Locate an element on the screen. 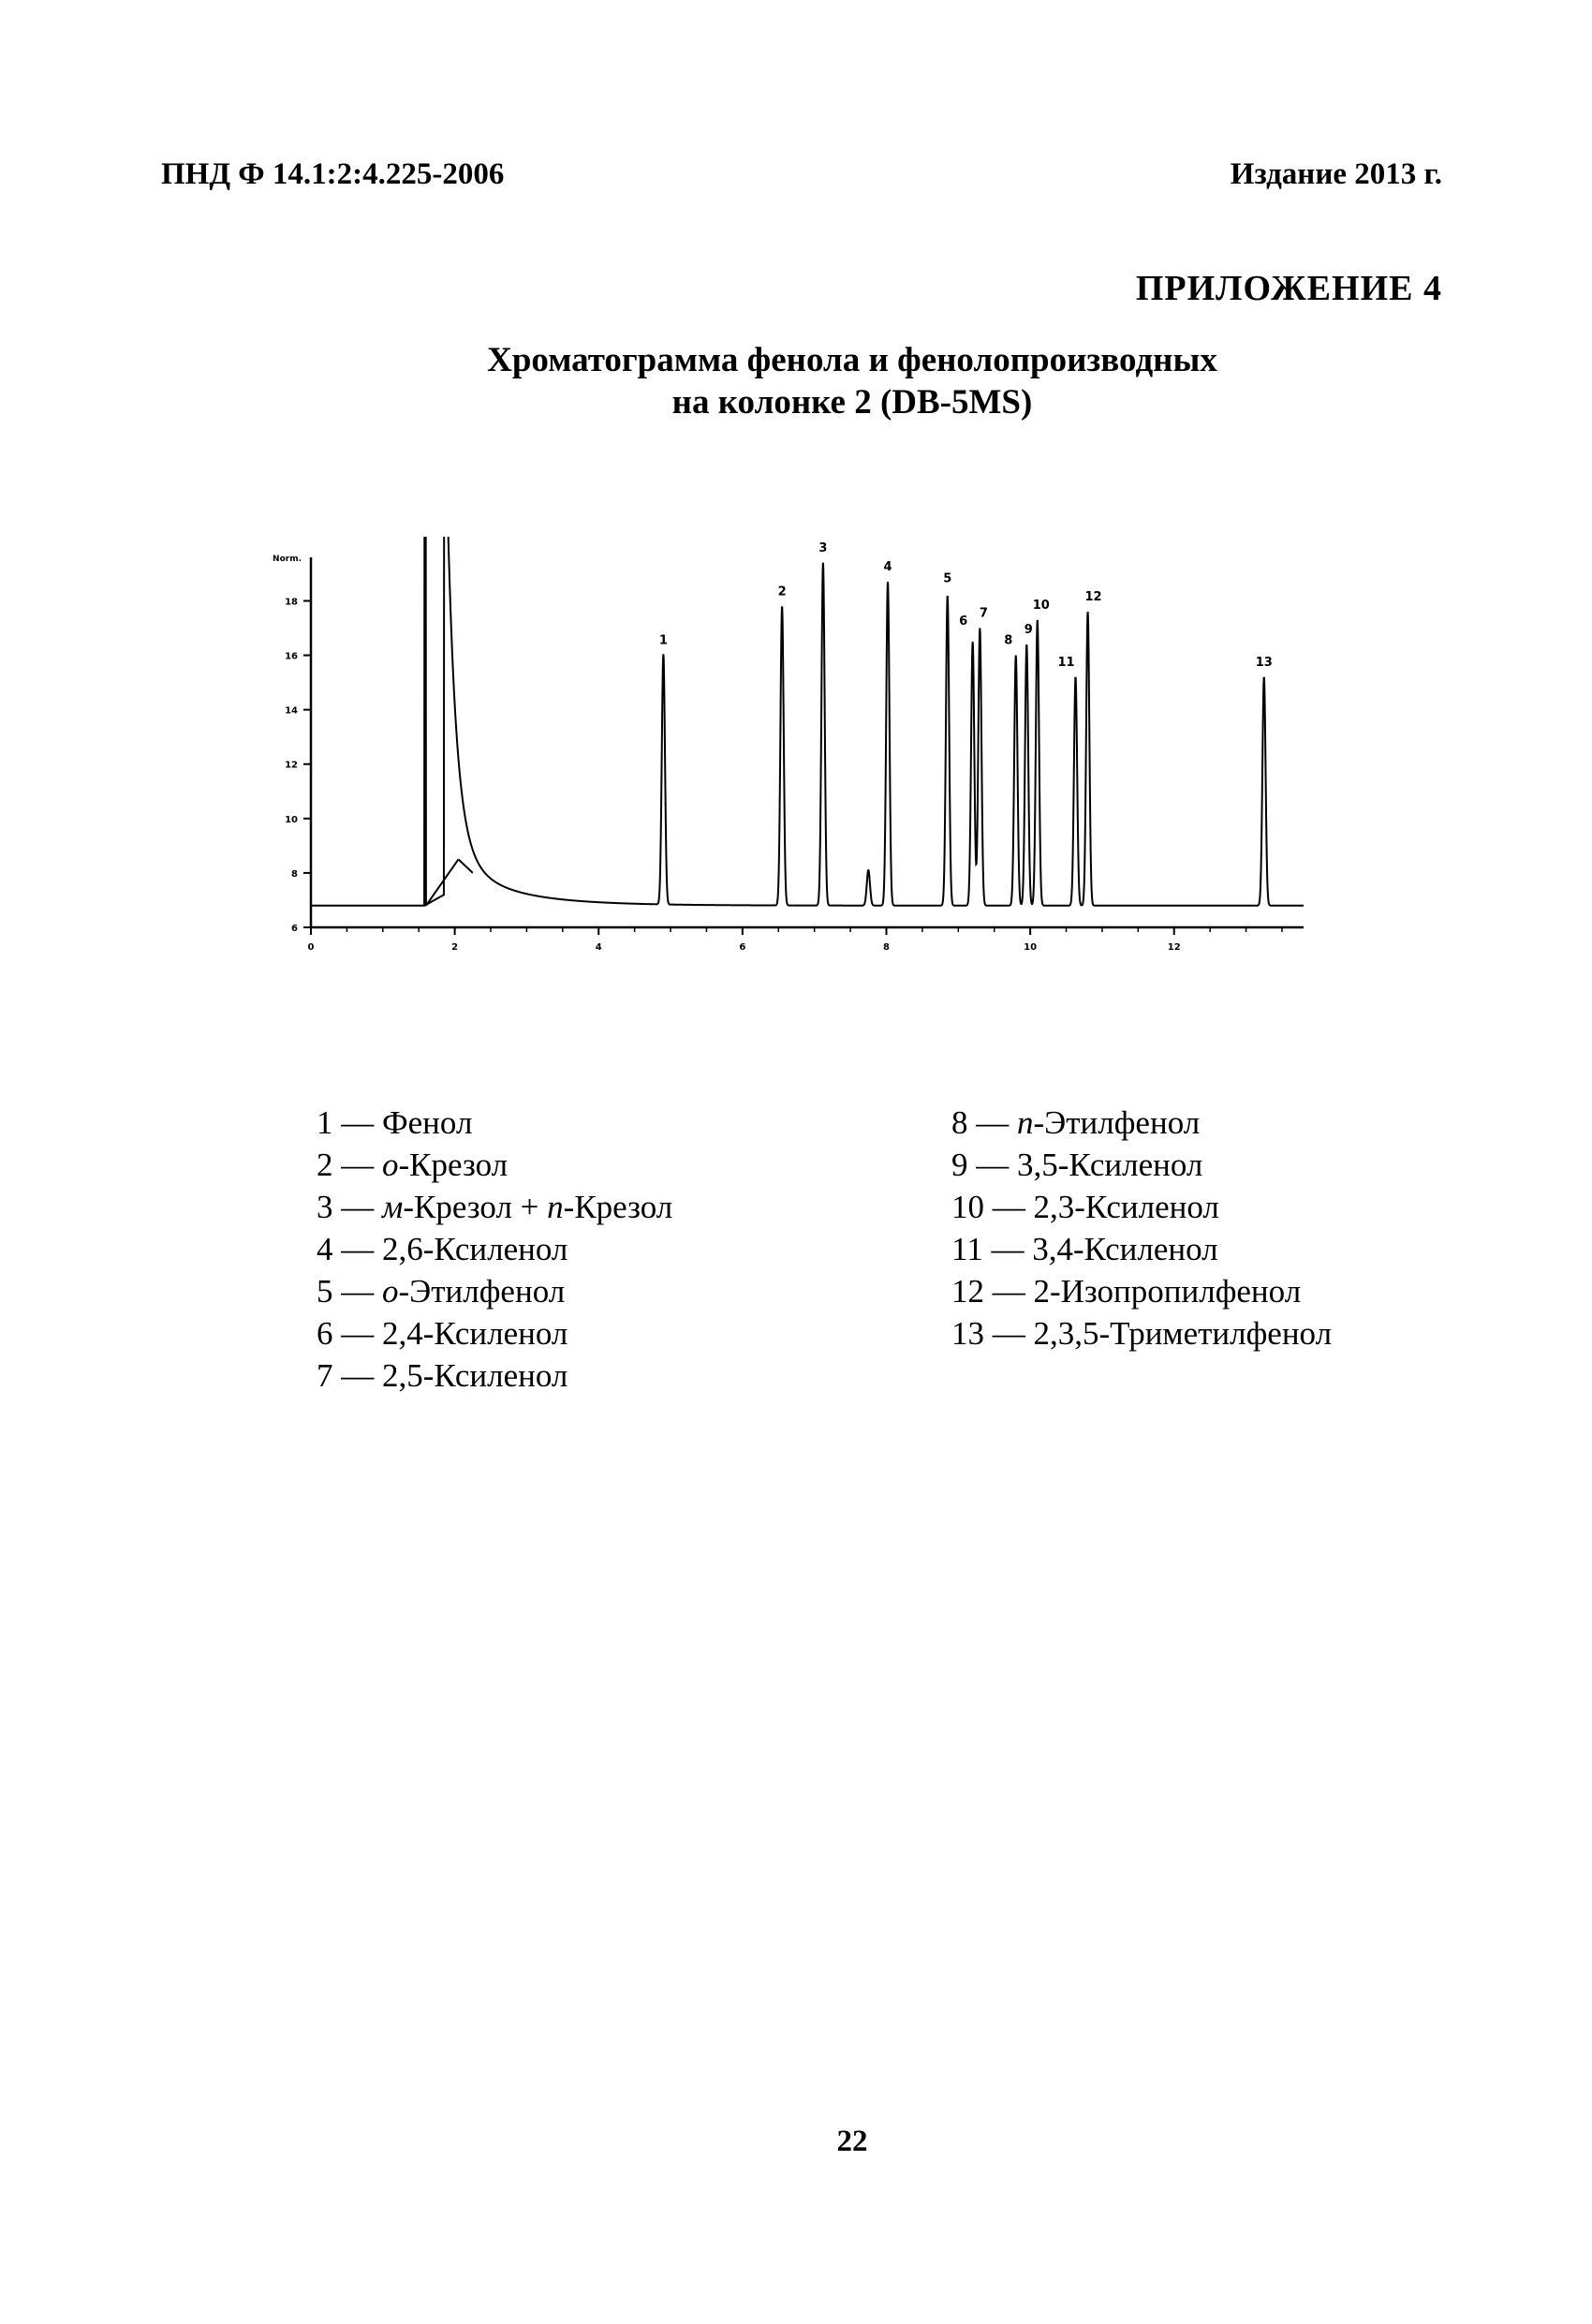 The width and height of the screenshot is (1592, 2324). x-tick-label: 12 is located at coordinates (1174, 948).